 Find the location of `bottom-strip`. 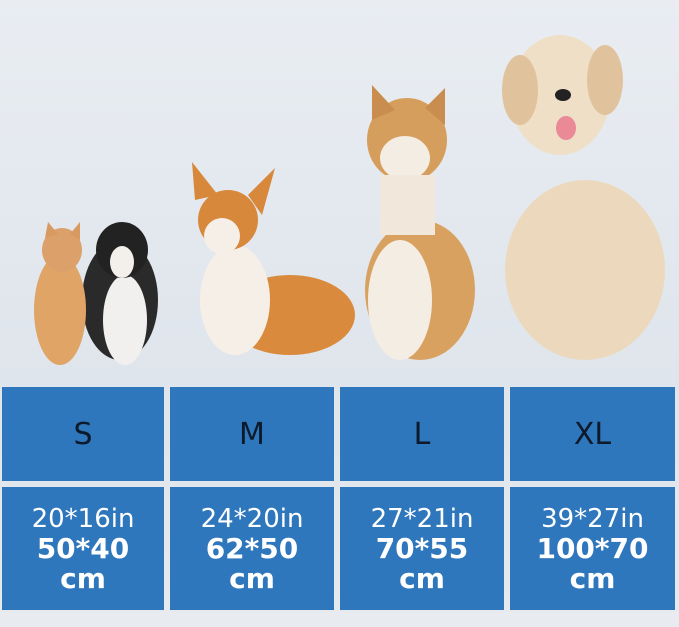

bottom-strip is located at coordinates (339, 619).